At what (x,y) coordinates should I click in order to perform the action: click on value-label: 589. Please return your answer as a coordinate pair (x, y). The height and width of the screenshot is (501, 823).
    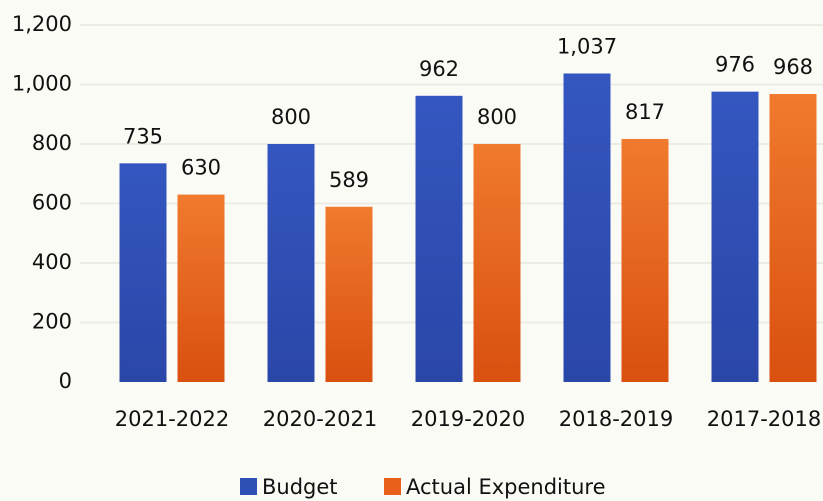
    Looking at the image, I should click on (349, 180).